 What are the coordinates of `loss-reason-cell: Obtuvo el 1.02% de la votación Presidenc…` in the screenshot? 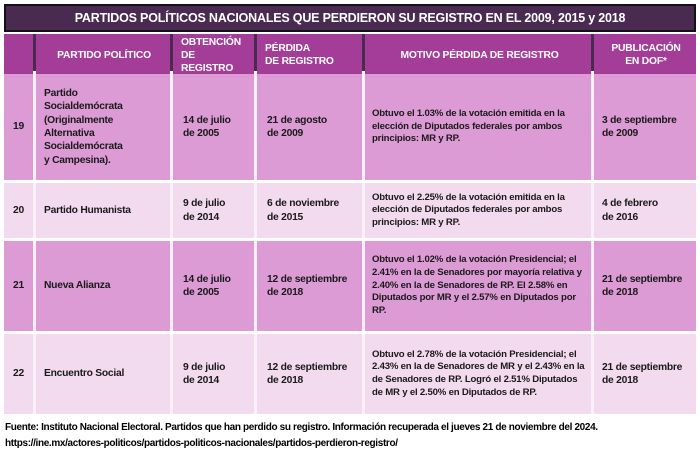 It's located at (478, 286).